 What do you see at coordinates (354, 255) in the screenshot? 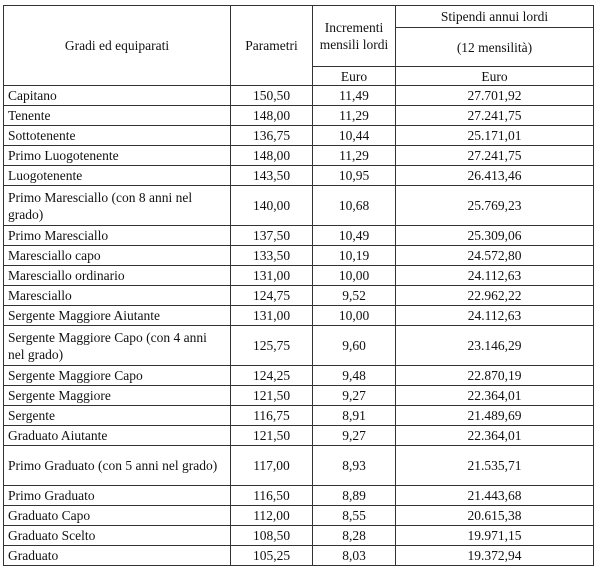
I see `value-cell: 10,19` at bounding box center [354, 255].